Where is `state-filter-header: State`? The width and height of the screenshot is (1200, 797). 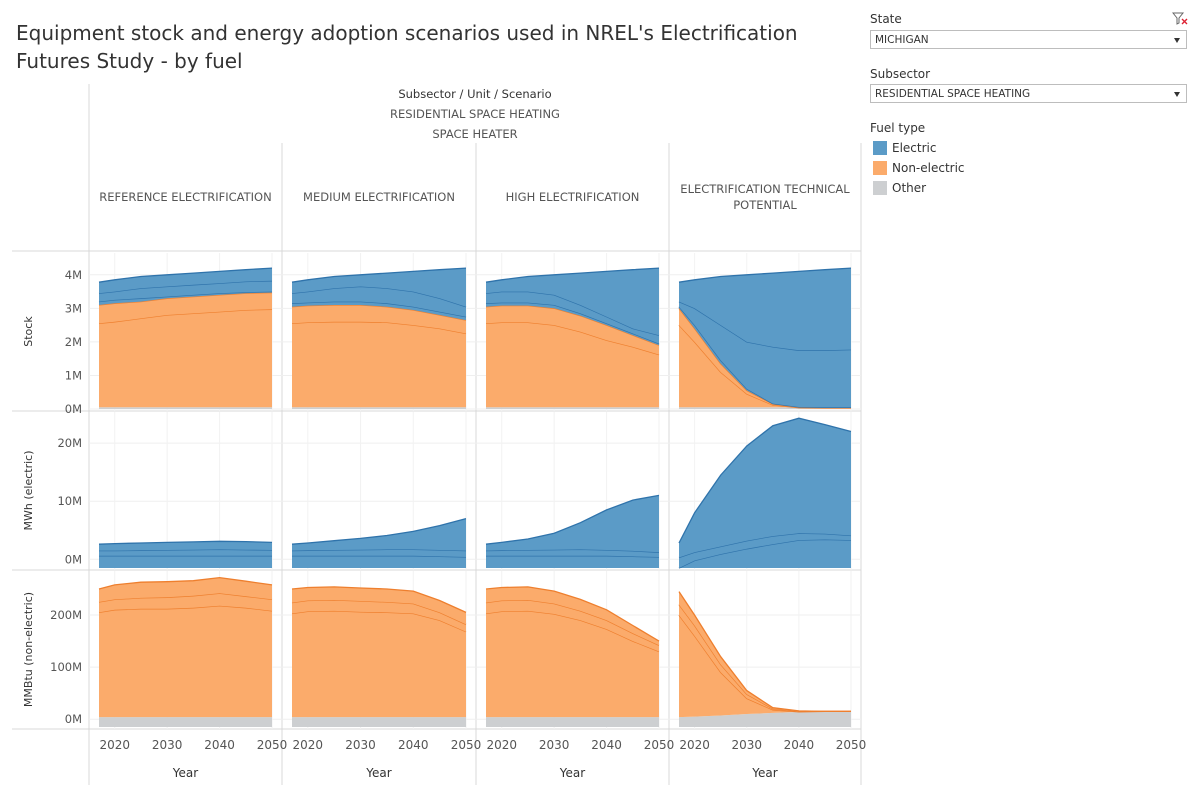
state-filter-header: State is located at coordinates (1029, 20).